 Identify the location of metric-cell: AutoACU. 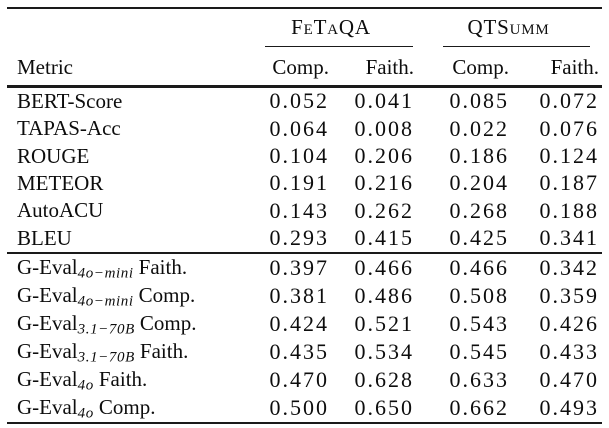
(127, 210).